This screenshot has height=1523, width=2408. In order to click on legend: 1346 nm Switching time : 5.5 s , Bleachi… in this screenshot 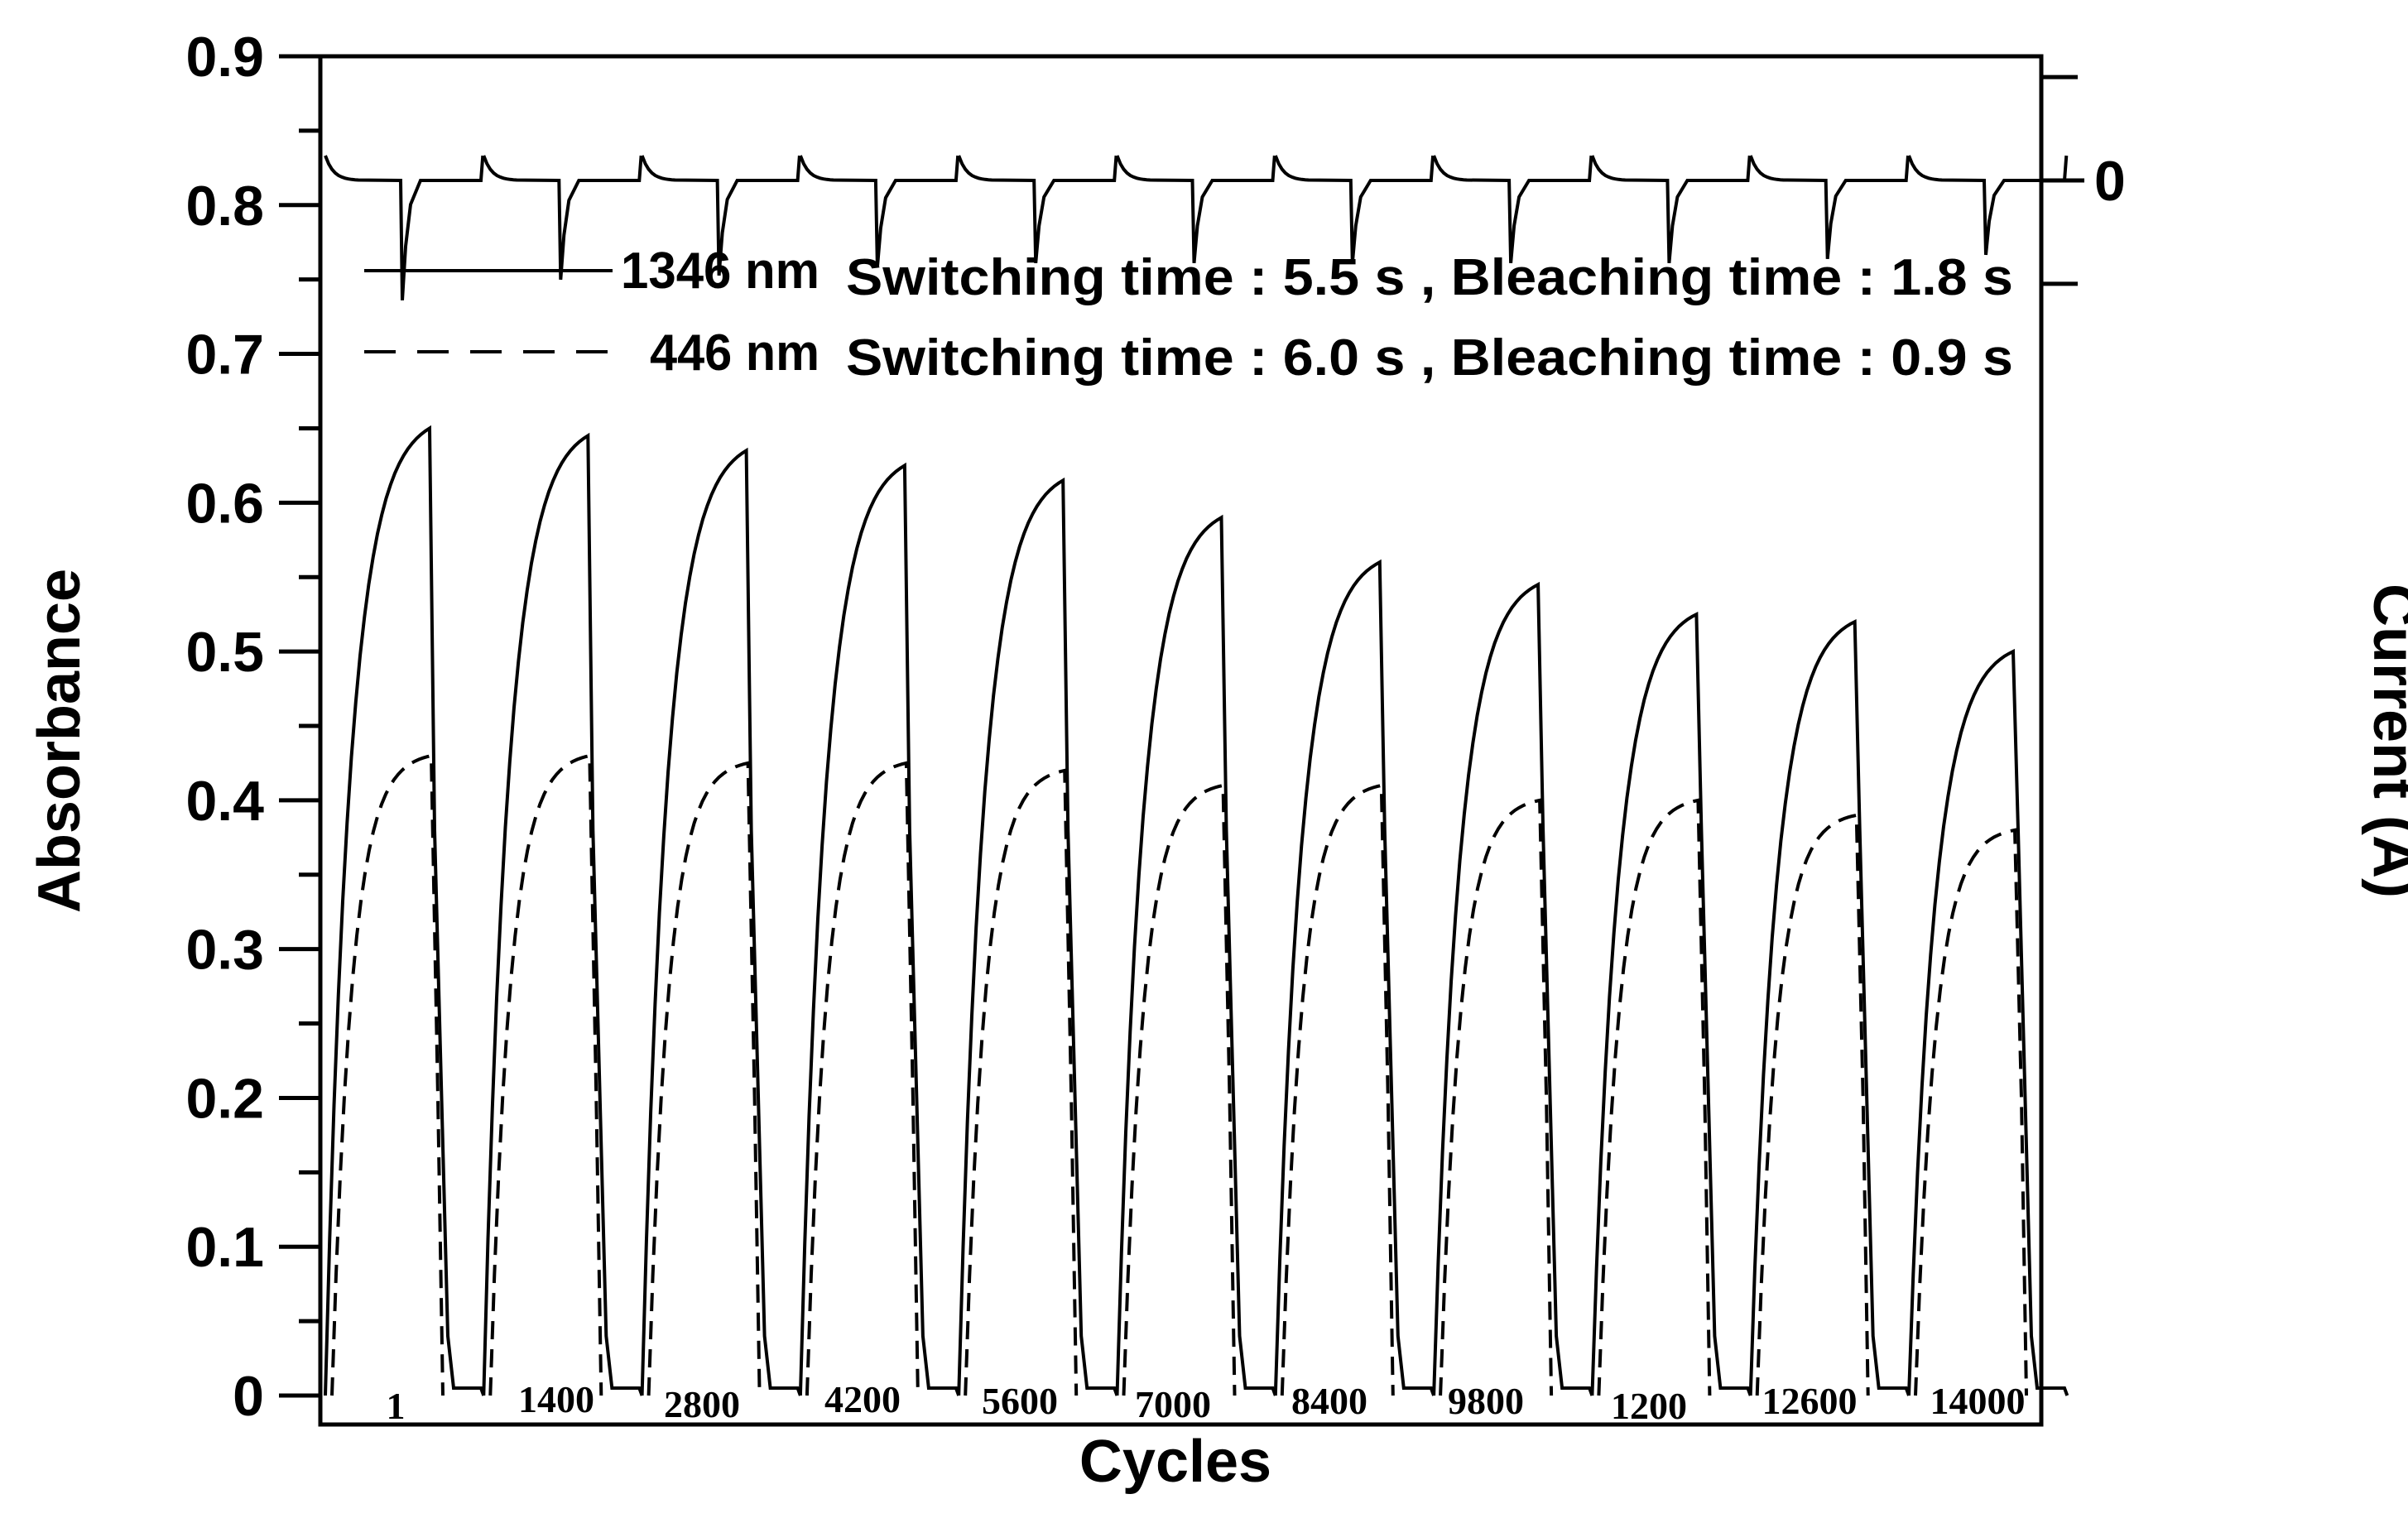, I will do `click(1188, 315)`.